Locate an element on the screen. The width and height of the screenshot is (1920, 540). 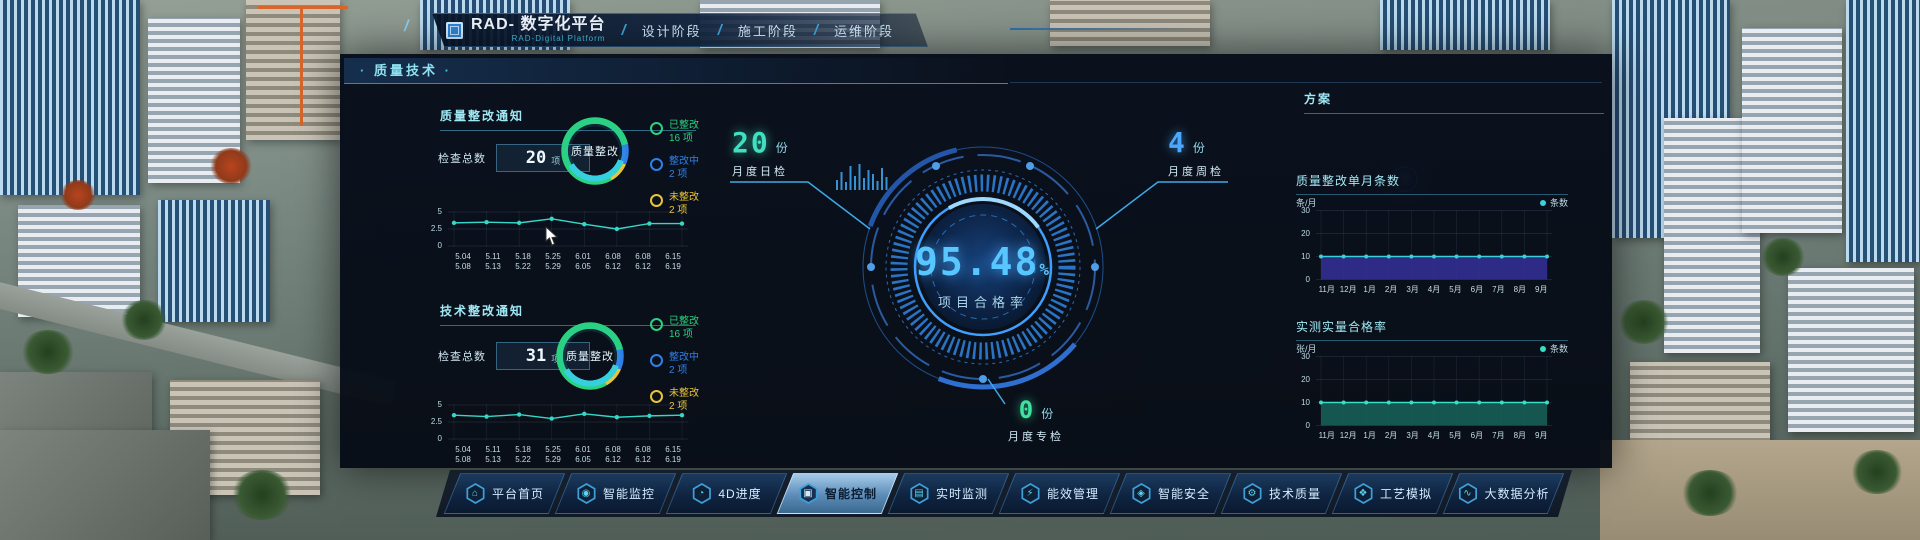
nav-item-process-simulation: ❖ 工艺模拟 is located at coordinates (1392, 493).